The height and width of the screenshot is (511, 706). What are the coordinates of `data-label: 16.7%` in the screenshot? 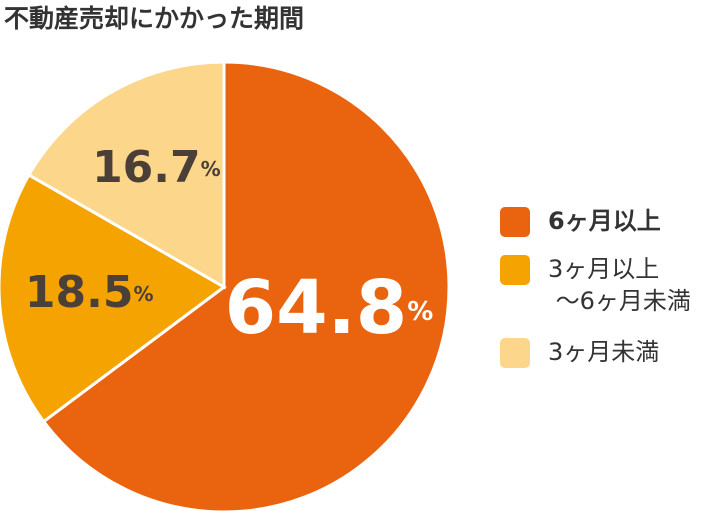 It's located at (156, 167).